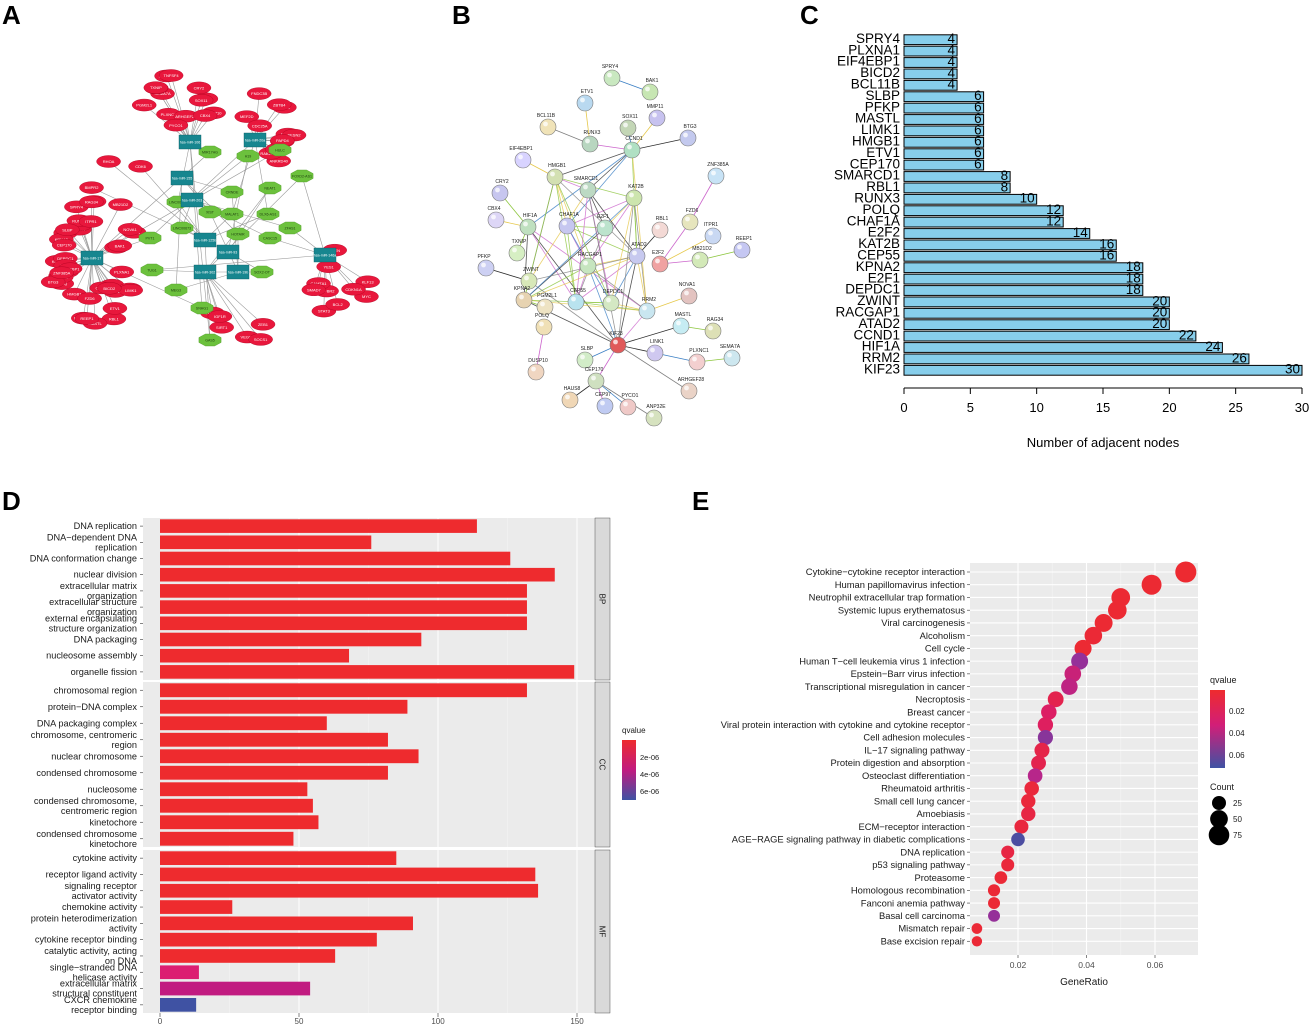  What do you see at coordinates (90, 298) in the screenshot?
I see `gene-node-label: FZD6` at bounding box center [90, 298].